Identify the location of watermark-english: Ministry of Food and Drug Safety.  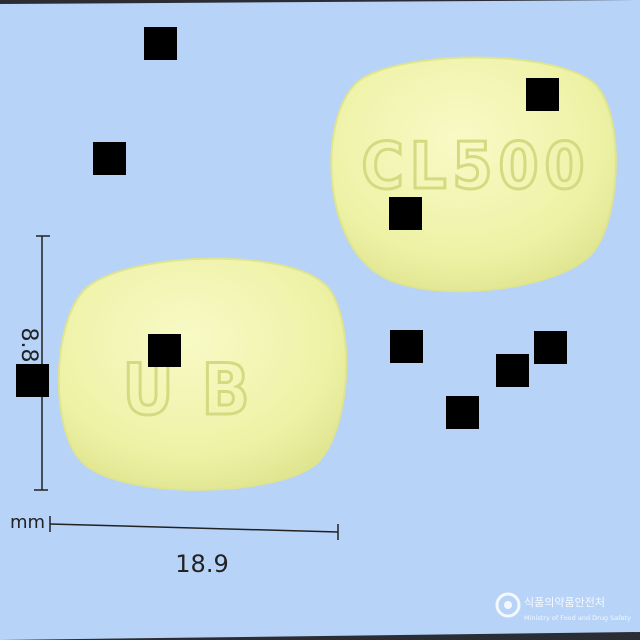
(577, 618).